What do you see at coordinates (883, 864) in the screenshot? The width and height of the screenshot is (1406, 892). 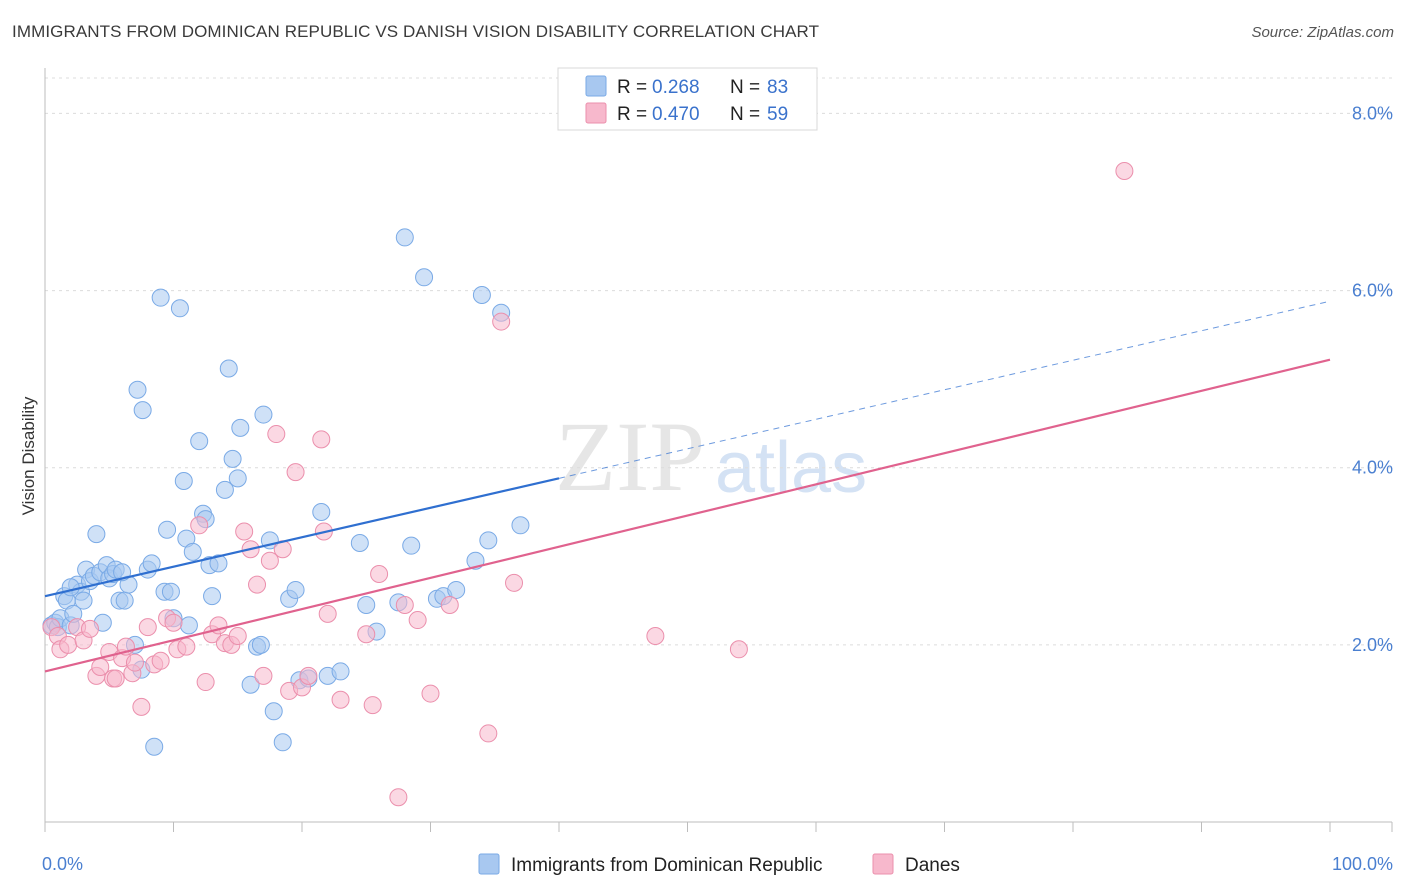 I see `legend-bottom-swatch-pink` at bounding box center [883, 864].